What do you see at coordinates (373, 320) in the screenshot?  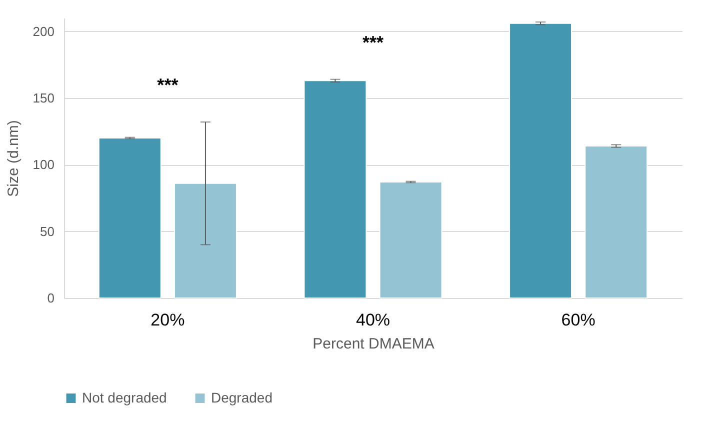 I see `x-tick-label: 40%` at bounding box center [373, 320].